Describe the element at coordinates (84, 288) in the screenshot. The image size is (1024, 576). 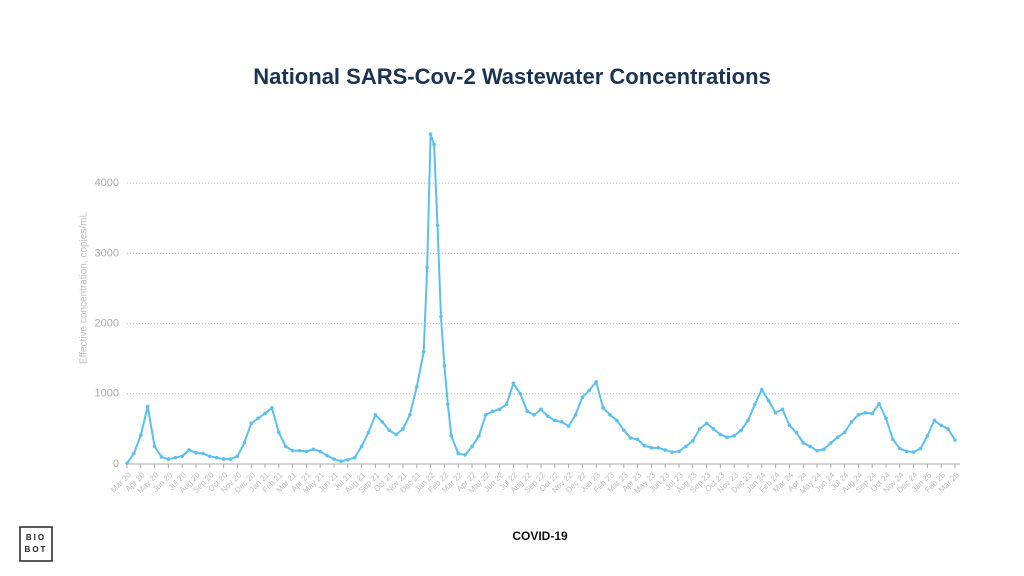
I see `y-axis-label: Effective concentration, copies/mL` at that location.